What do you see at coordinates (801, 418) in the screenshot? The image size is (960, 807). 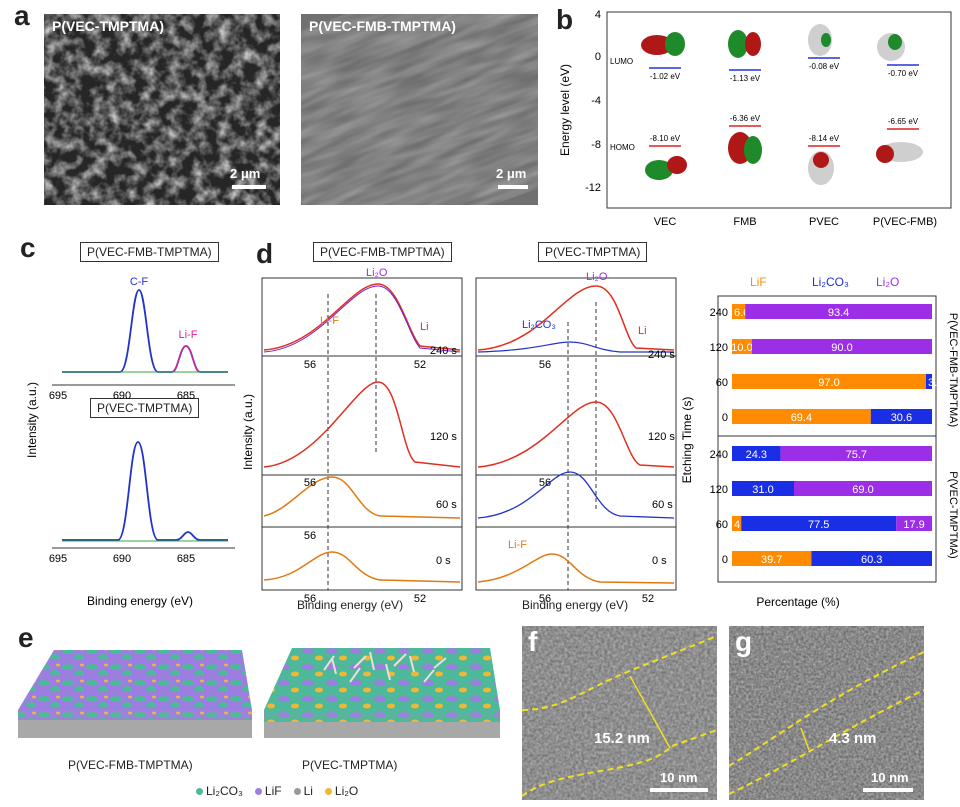 I see `stack-bar-label: 69.4` at bounding box center [801, 418].